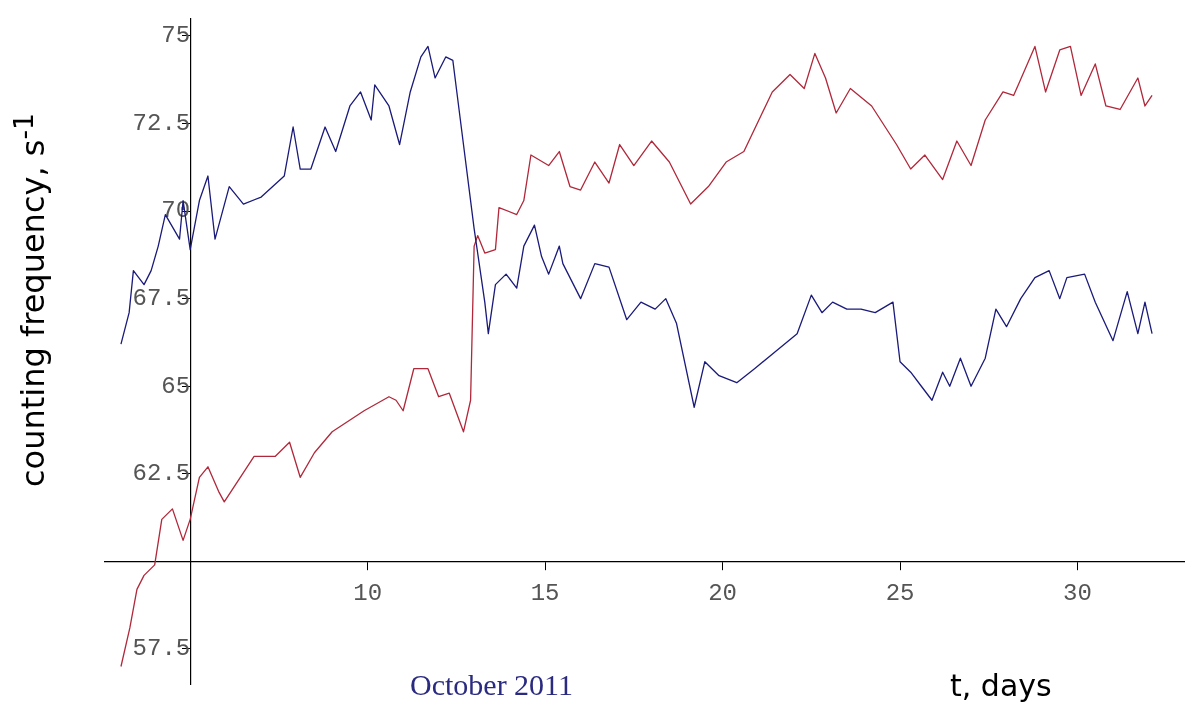  I want to click on y-tick-label: 62.5, so click(161, 474).